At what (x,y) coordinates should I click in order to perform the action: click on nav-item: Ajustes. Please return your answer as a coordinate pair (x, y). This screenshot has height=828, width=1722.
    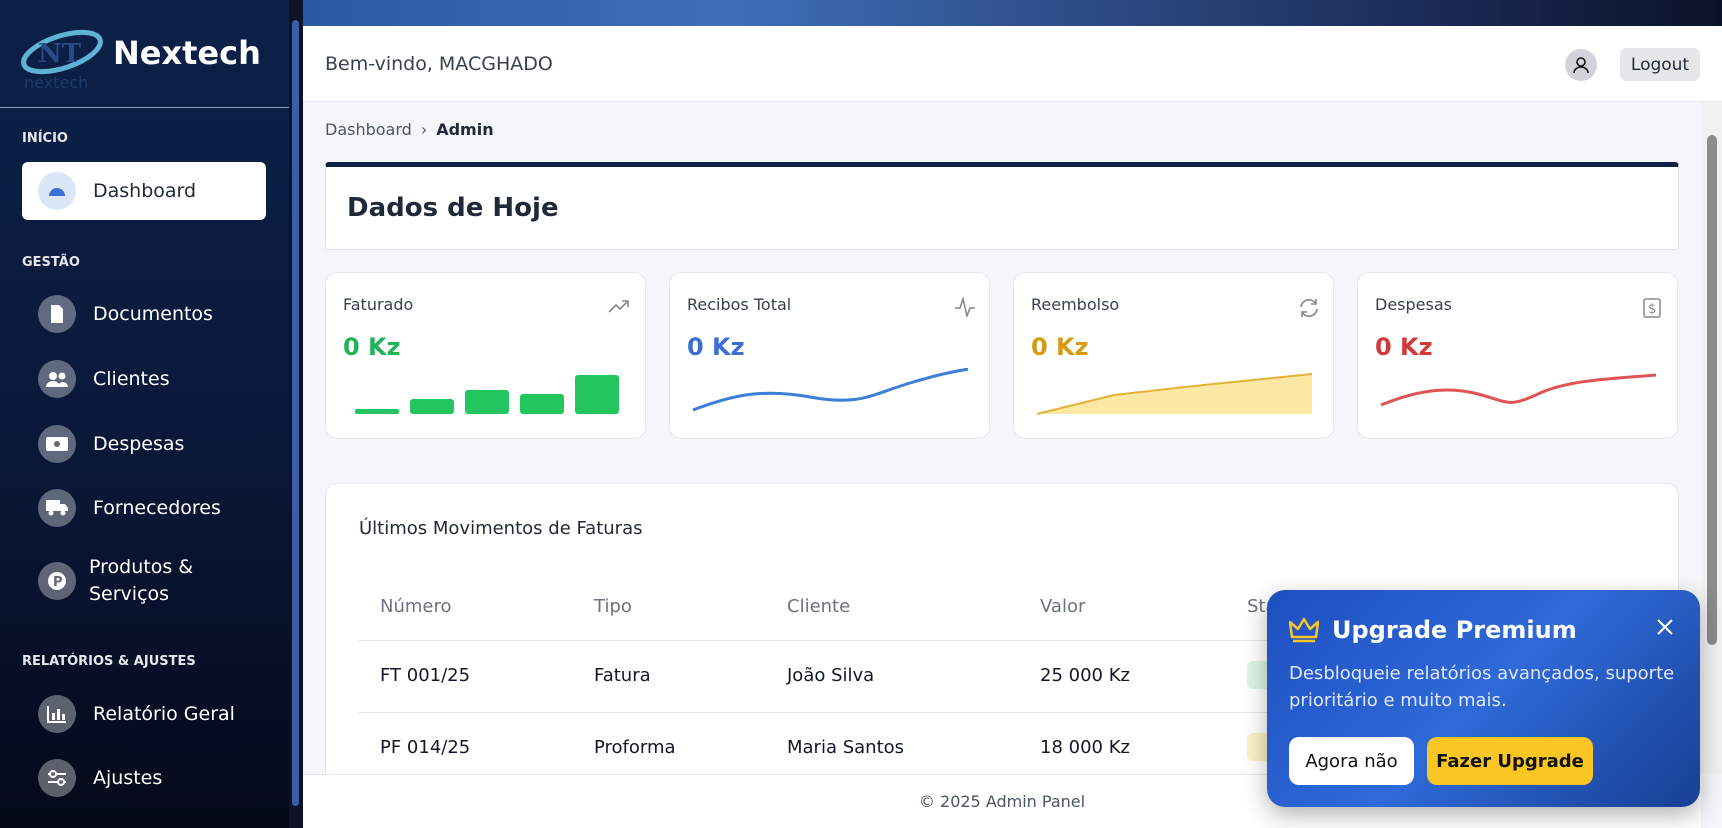
    Looking at the image, I should click on (144, 778).